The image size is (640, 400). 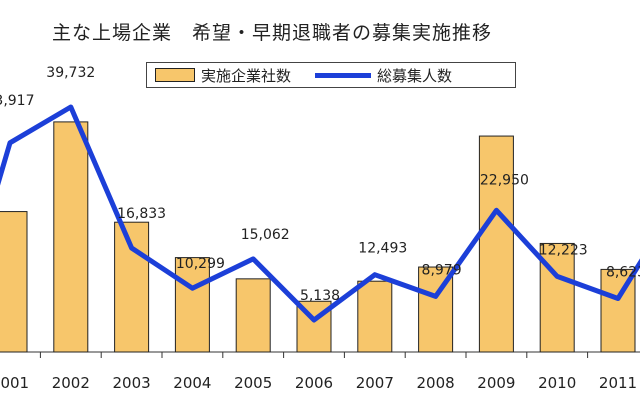 What do you see at coordinates (375, 75) in the screenshot?
I see `legend-item-line: 総募集人数` at bounding box center [375, 75].